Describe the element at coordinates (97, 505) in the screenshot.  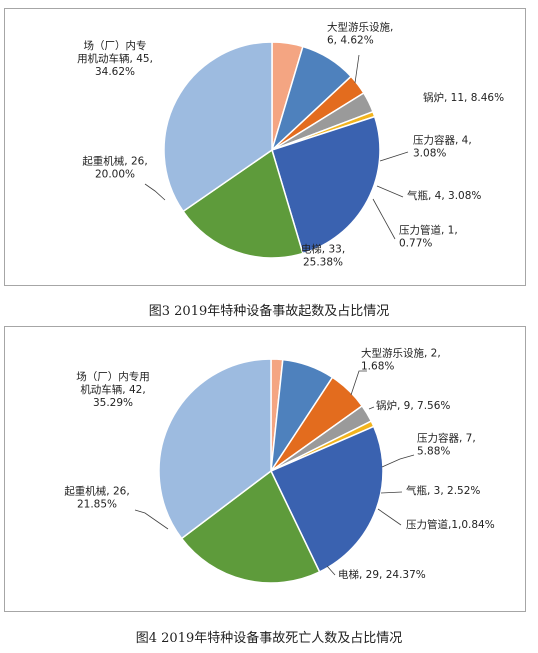
I see `data-label-line: 21.85%` at that location.